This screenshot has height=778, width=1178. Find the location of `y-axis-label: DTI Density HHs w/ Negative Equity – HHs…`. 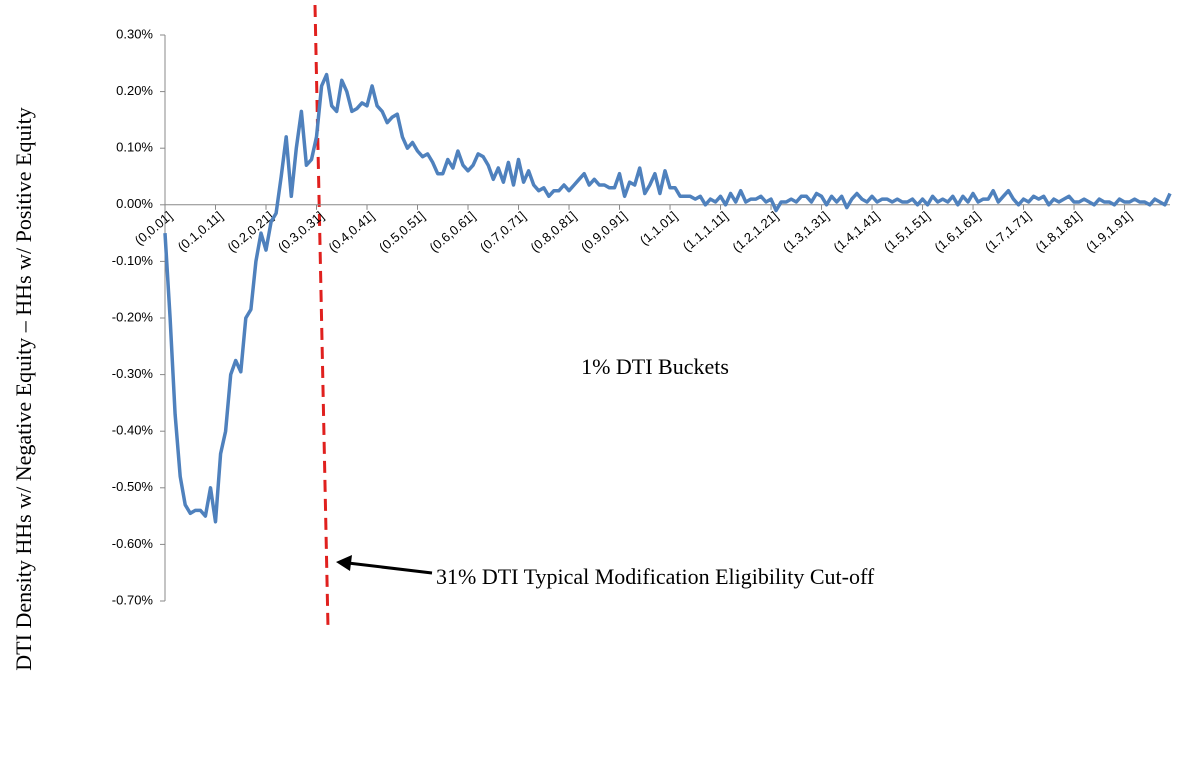

y-axis-label: DTI Density HHs w/ Negative Equity – HHs… is located at coordinates (23, 388).